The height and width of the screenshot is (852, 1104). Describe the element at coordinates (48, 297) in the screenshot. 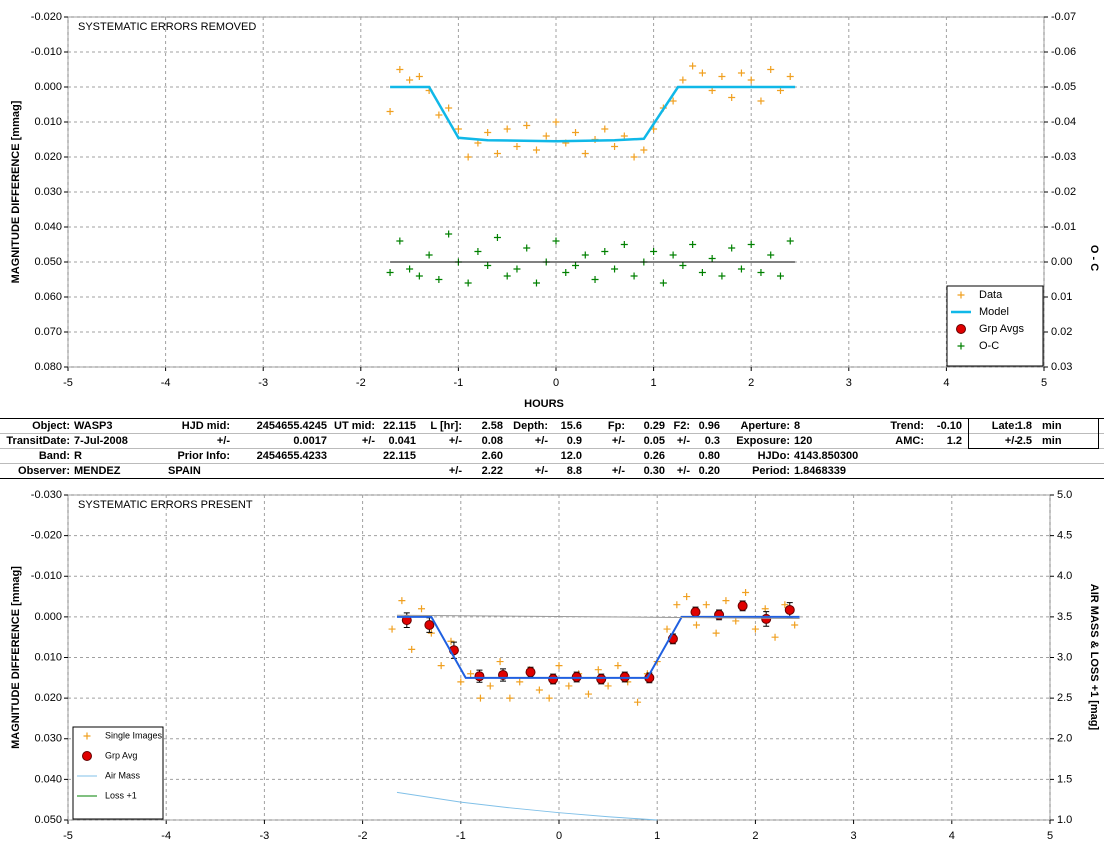

I see `y-tick-label: 0.060` at that location.